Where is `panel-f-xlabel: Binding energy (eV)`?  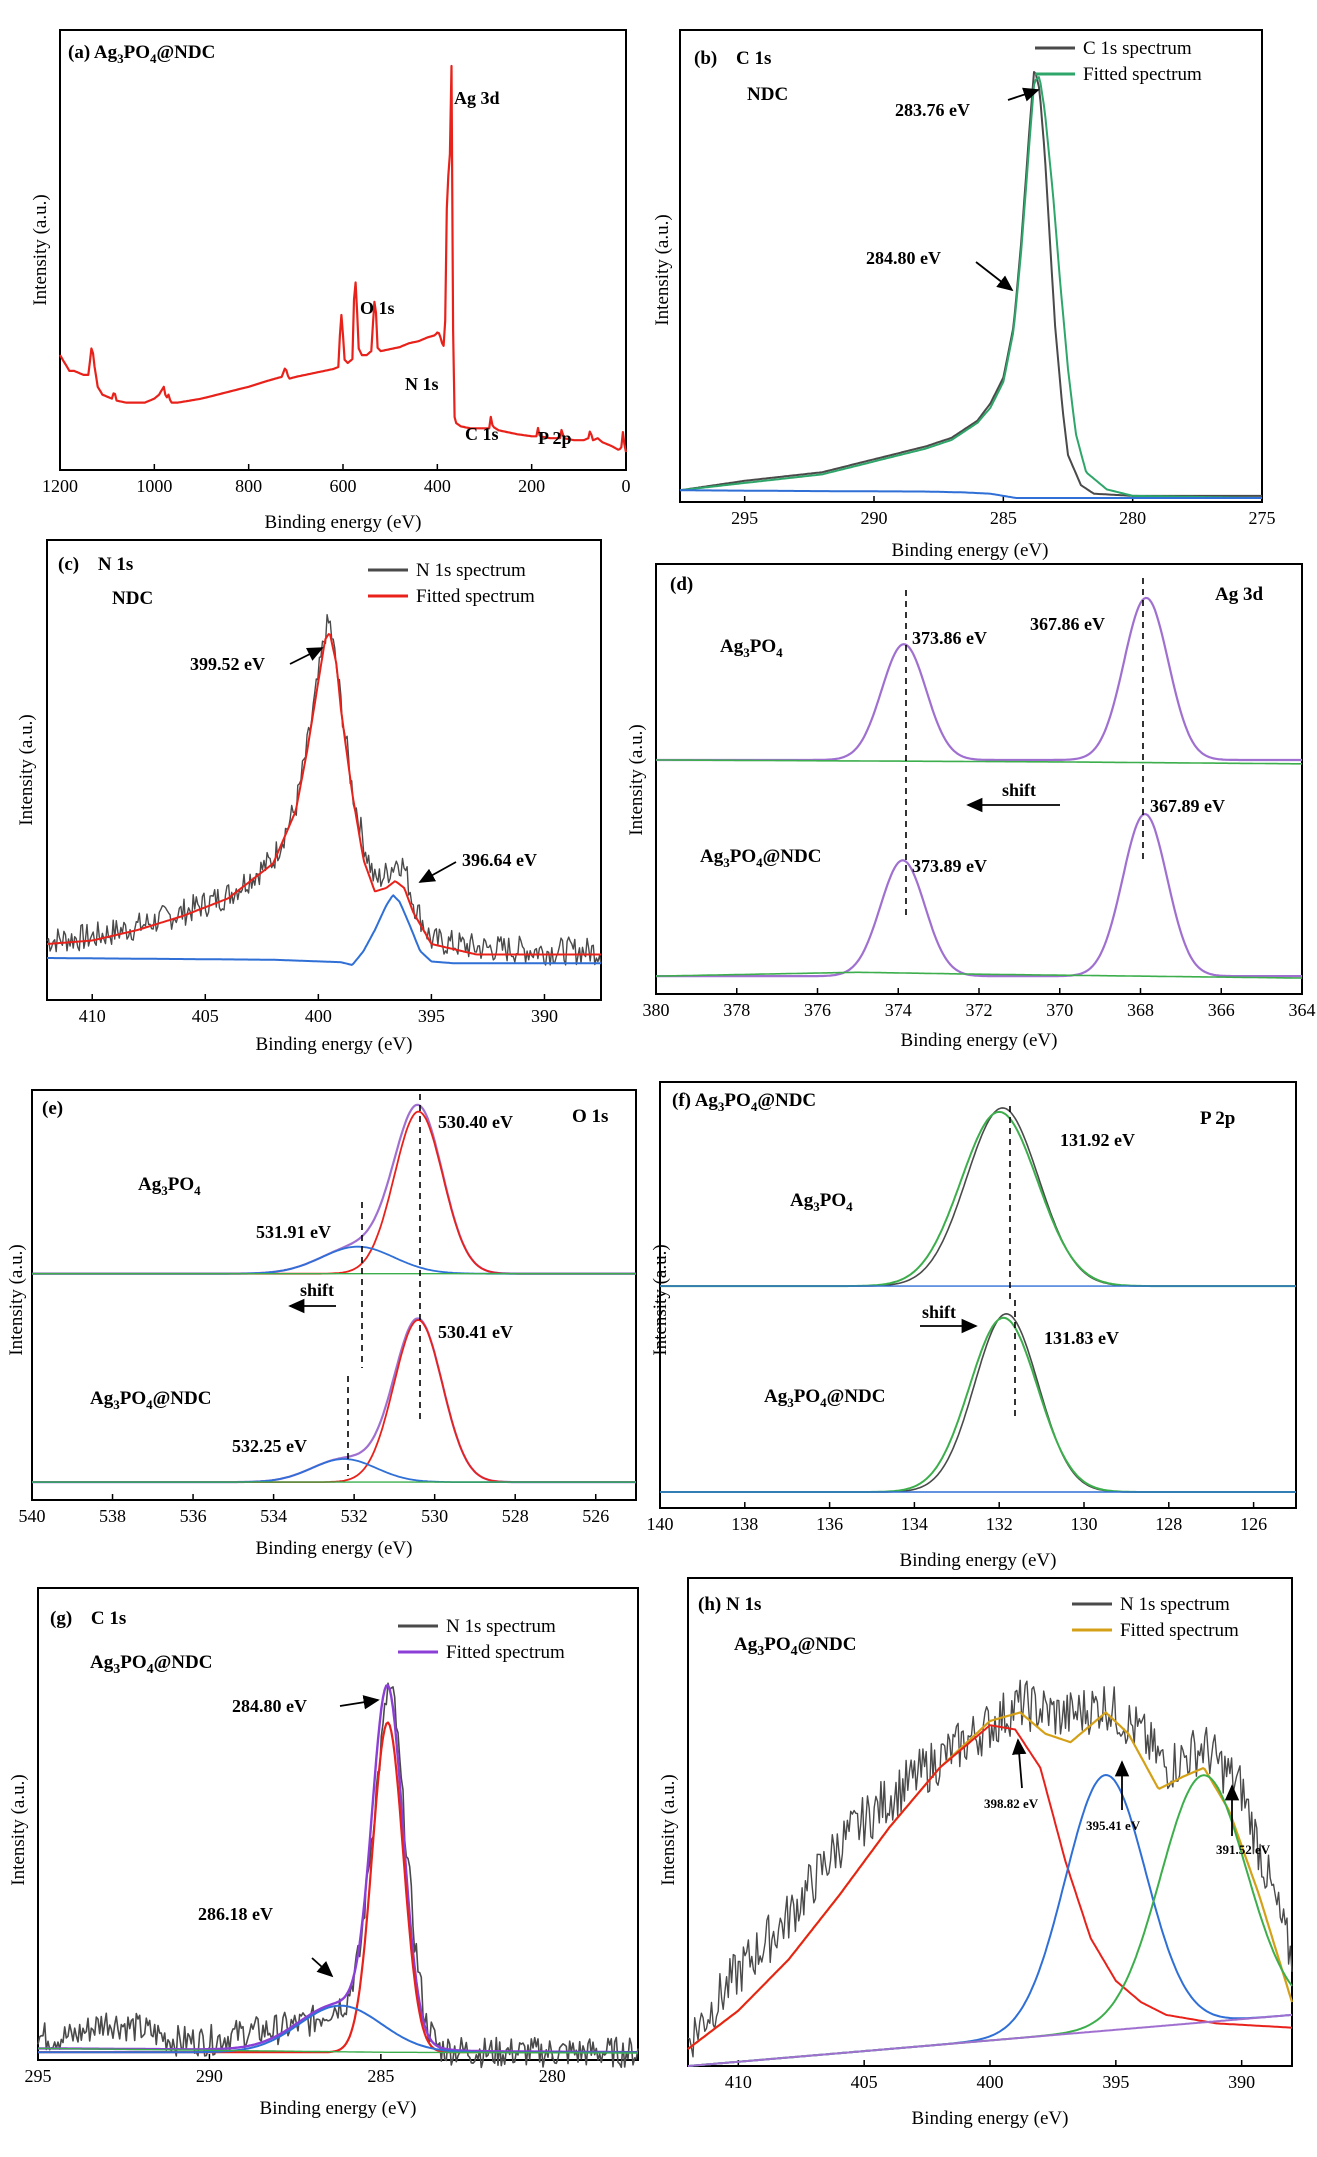 panel-f-xlabel: Binding energy (eV) is located at coordinates (978, 1560).